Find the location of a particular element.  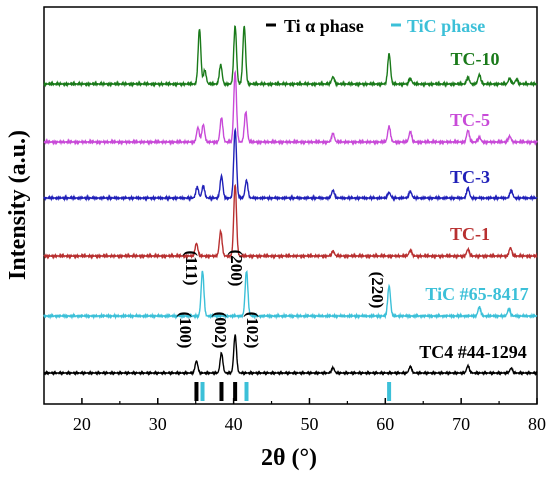

series-label-tc4-44-1294: TC4 #44-1294 is located at coordinates (473, 352).